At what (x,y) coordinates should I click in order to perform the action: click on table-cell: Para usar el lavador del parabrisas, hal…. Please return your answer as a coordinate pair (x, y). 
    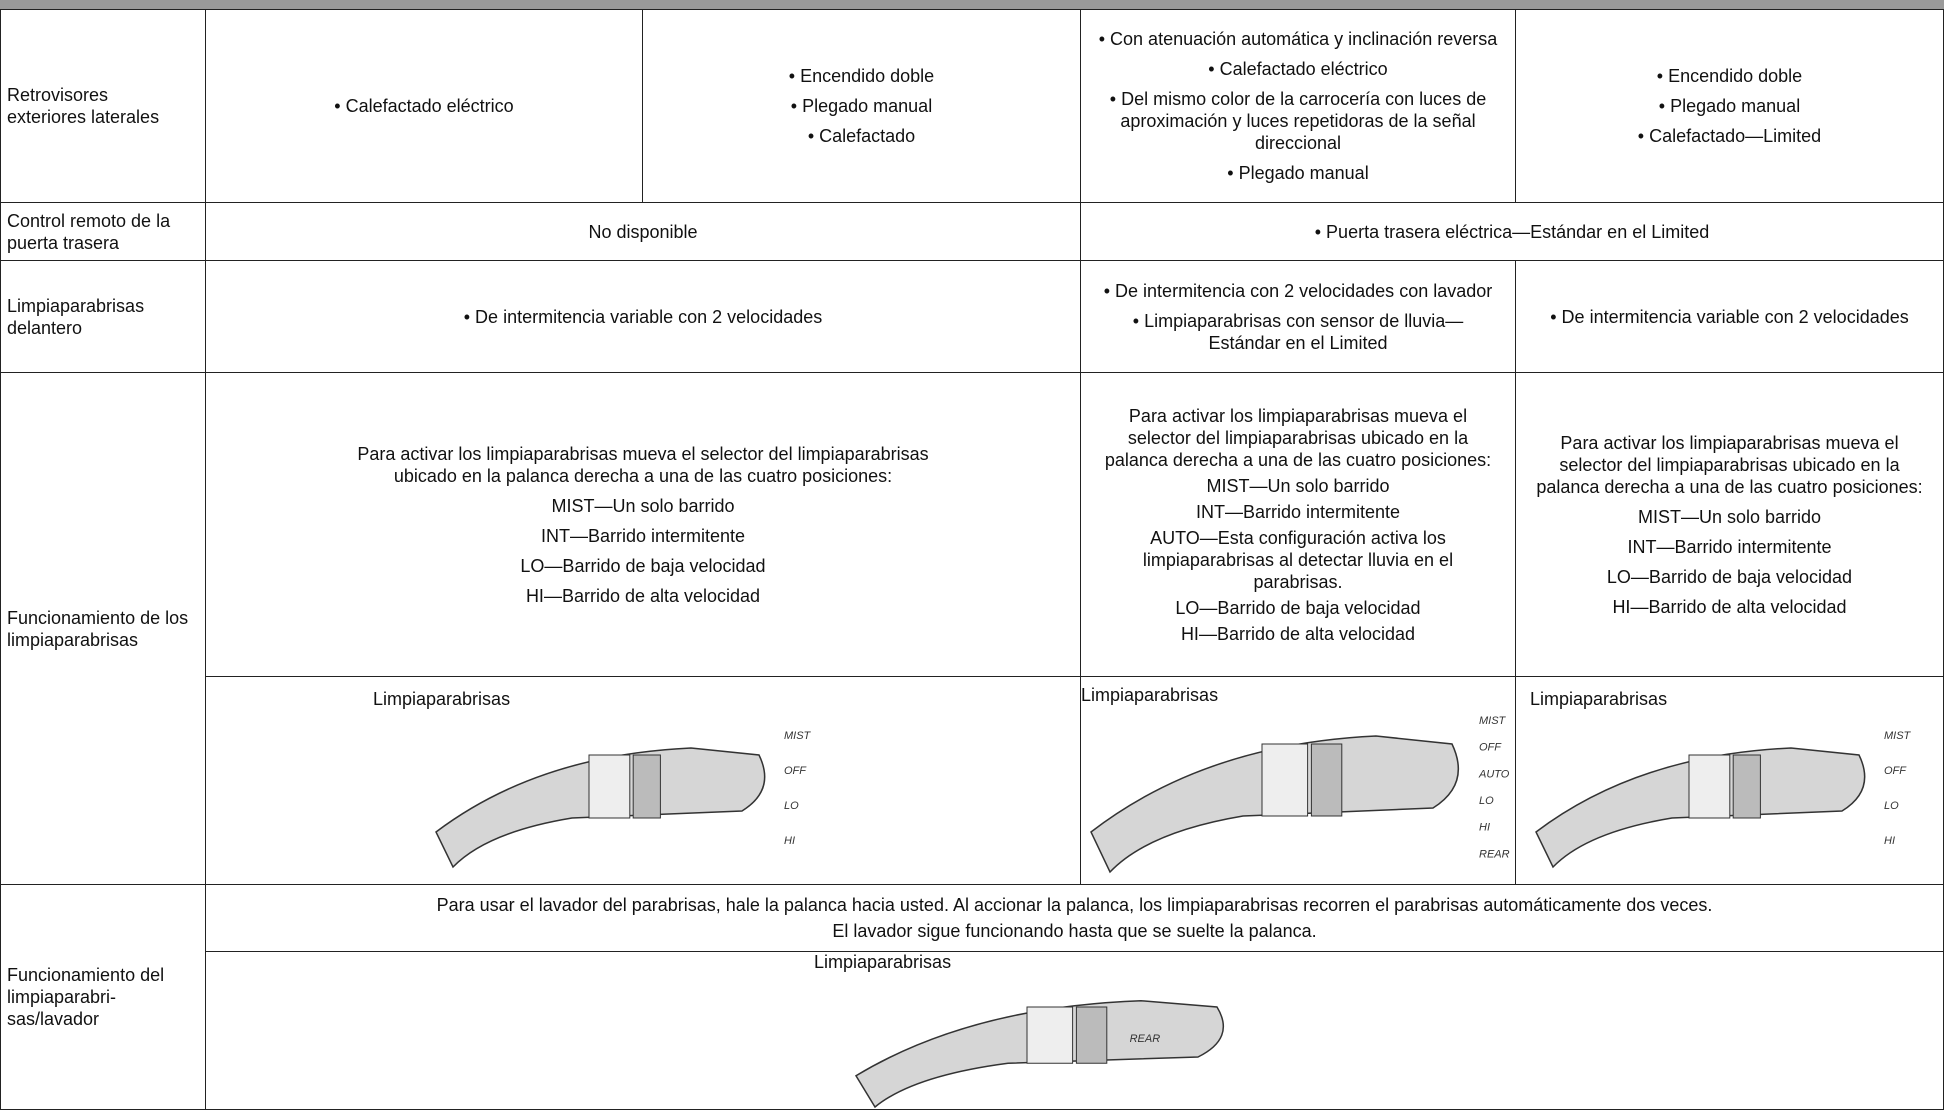
    Looking at the image, I should click on (1074, 918).